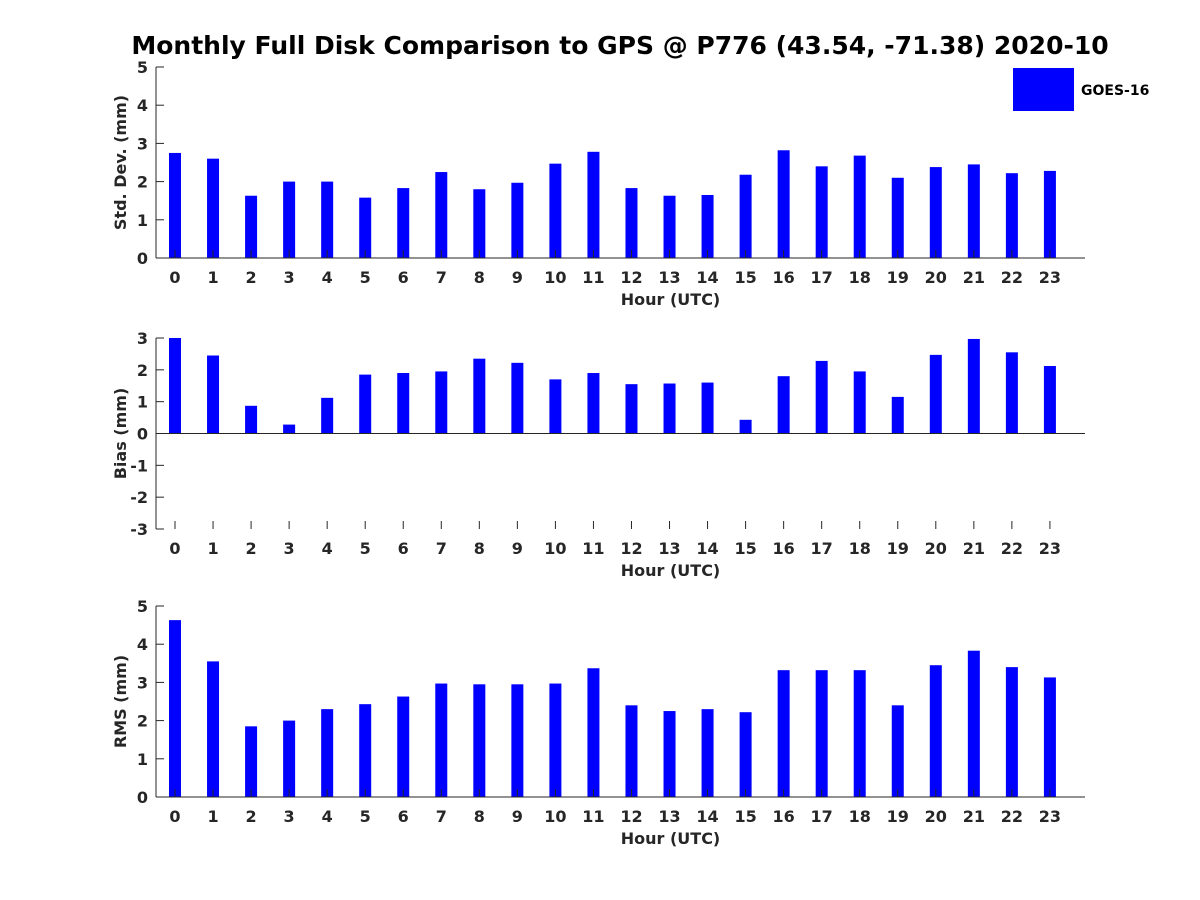 Image resolution: width=1200 pixels, height=900 pixels. I want to click on x-tick-label: 20, so click(936, 277).